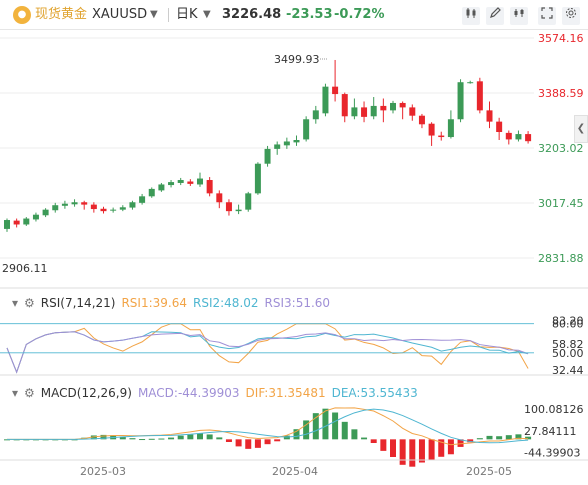  Describe the element at coordinates (571, 16) in the screenshot. I see `settings-icon` at that location.